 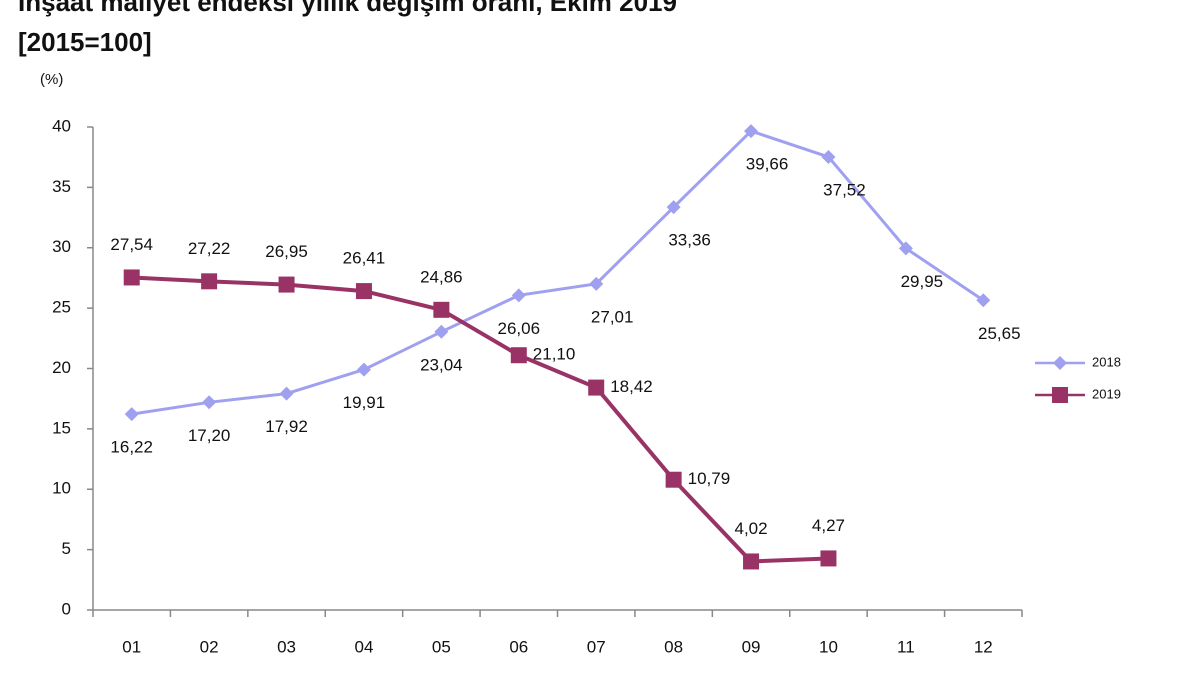 What do you see at coordinates (519, 328) in the screenshot?
I see `data-label: 26,06` at bounding box center [519, 328].